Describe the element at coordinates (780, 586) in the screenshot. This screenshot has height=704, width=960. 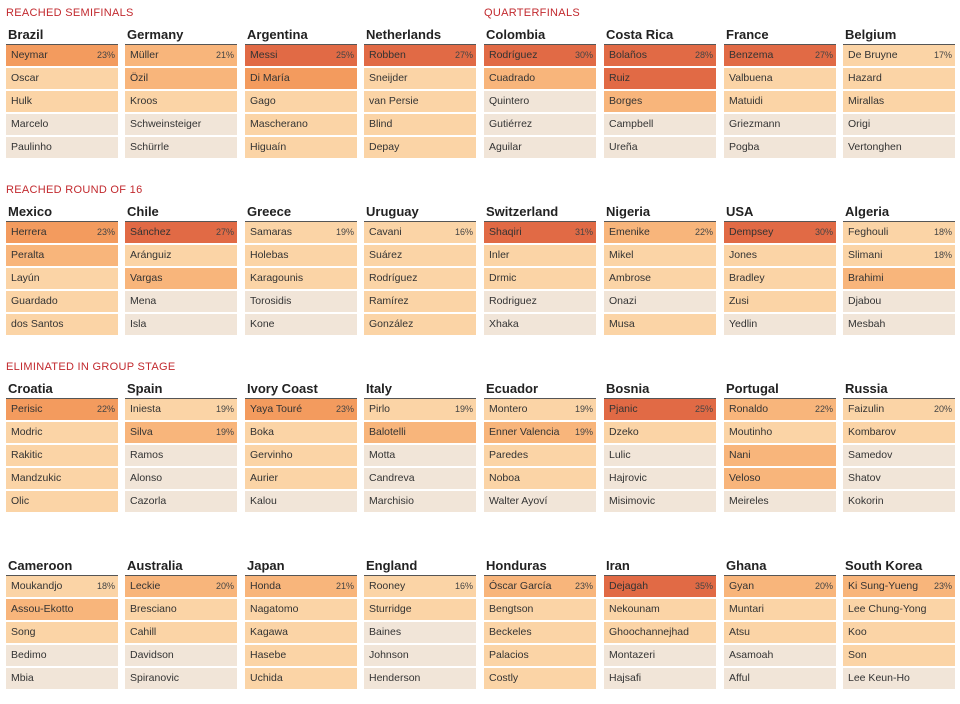
I see `player-cell: Gyan 20%` at that location.